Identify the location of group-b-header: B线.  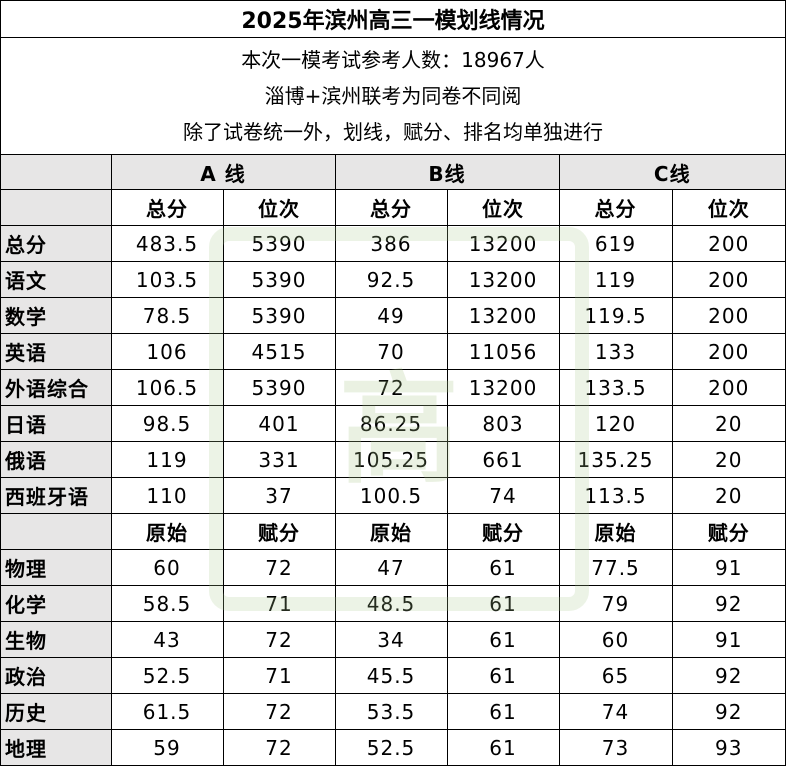
(447, 172).